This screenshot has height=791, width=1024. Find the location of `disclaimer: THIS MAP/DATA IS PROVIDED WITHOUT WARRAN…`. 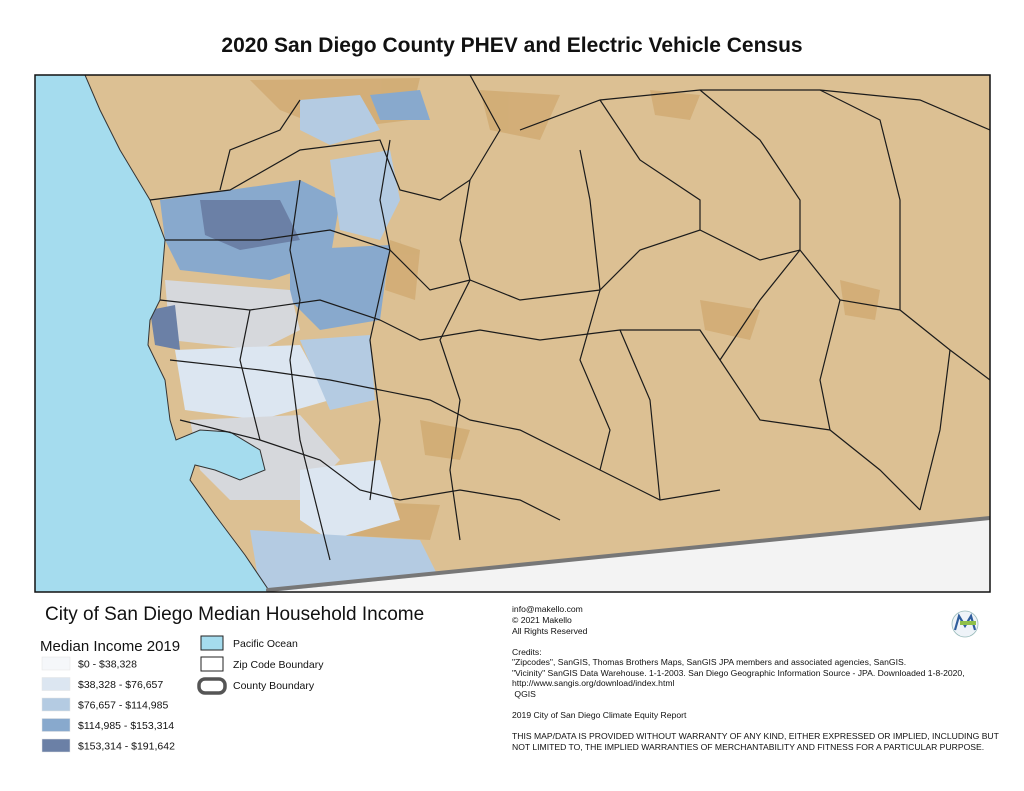

disclaimer: THIS MAP/DATA IS PROVIDED WITHOUT WARRAN… is located at coordinates (756, 736).